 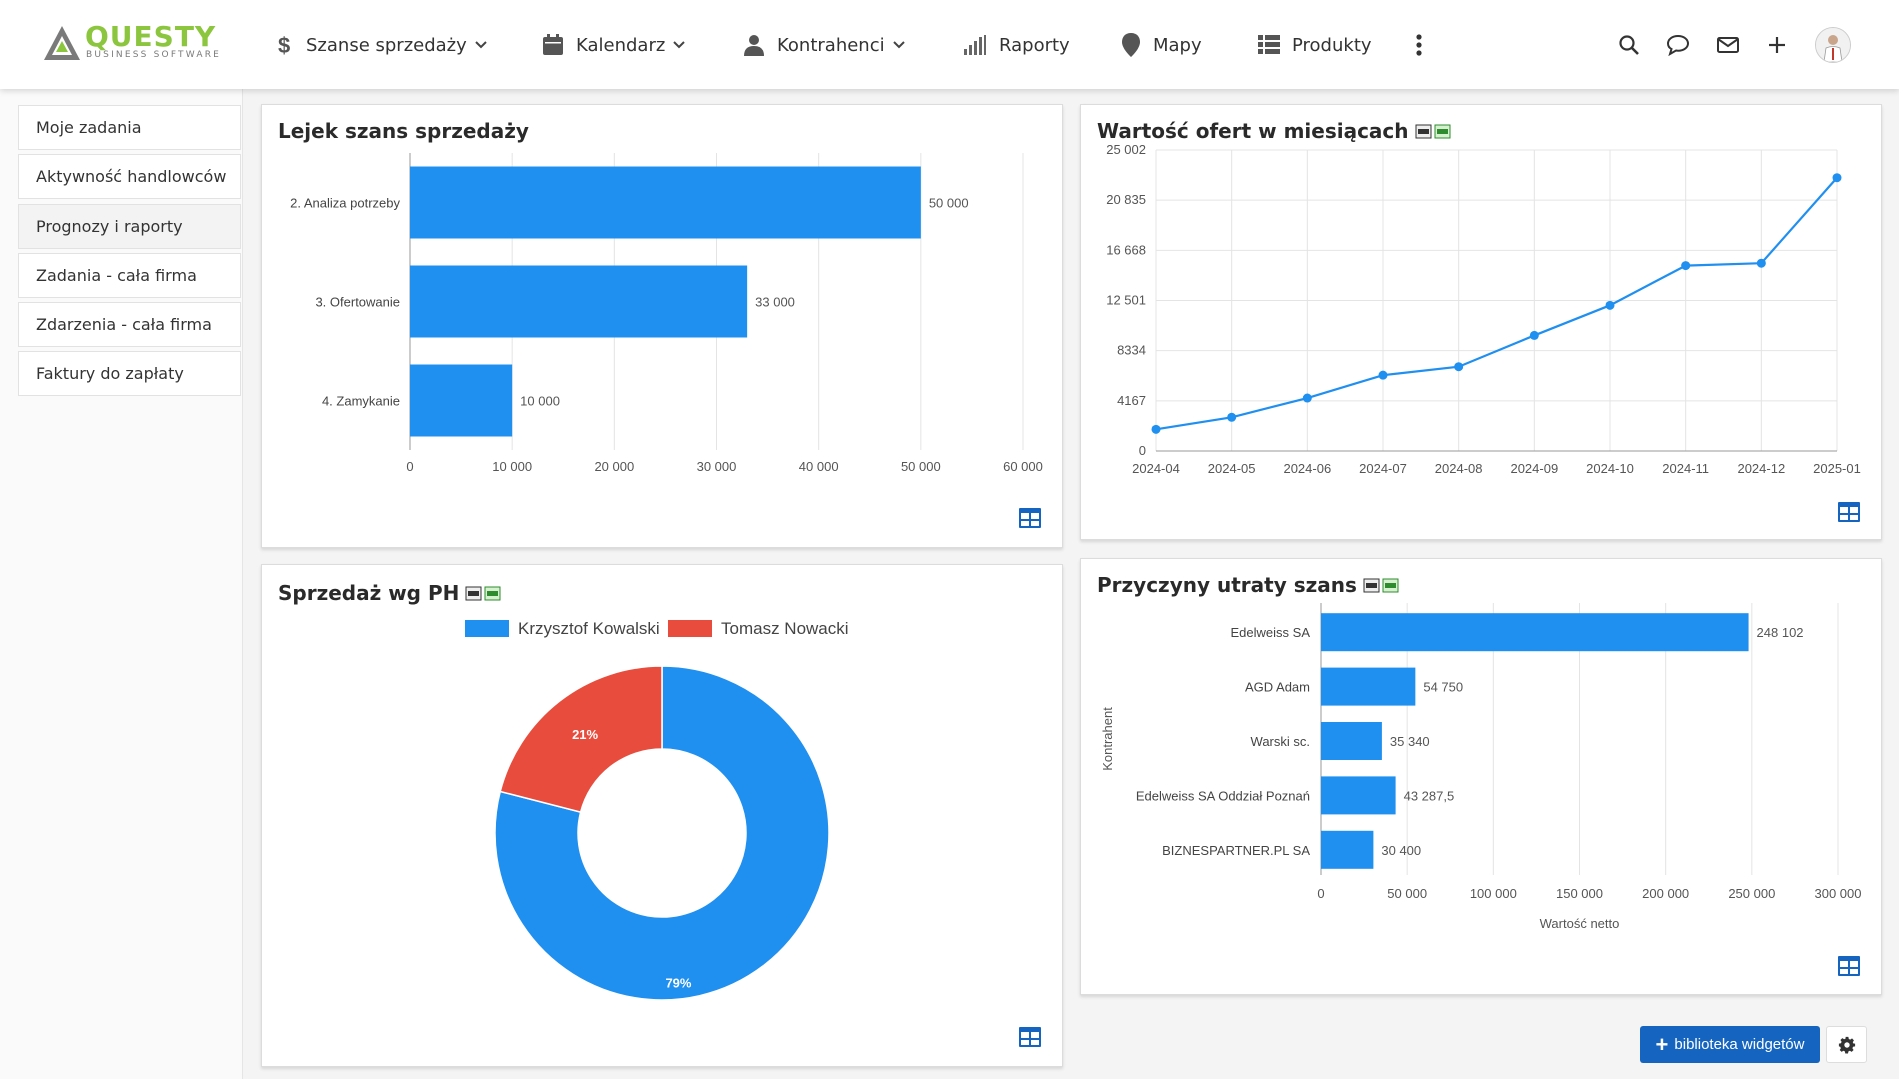 What do you see at coordinates (154, 55) in the screenshot?
I see `logo-subtitle: BUSINESS SOFTWARE` at bounding box center [154, 55].